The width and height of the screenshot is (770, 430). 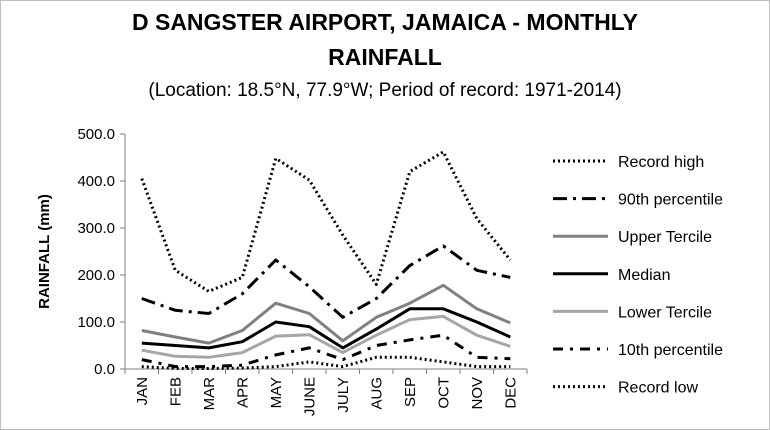 What do you see at coordinates (670, 200) in the screenshot?
I see `legend-label: 90th percentile` at bounding box center [670, 200].